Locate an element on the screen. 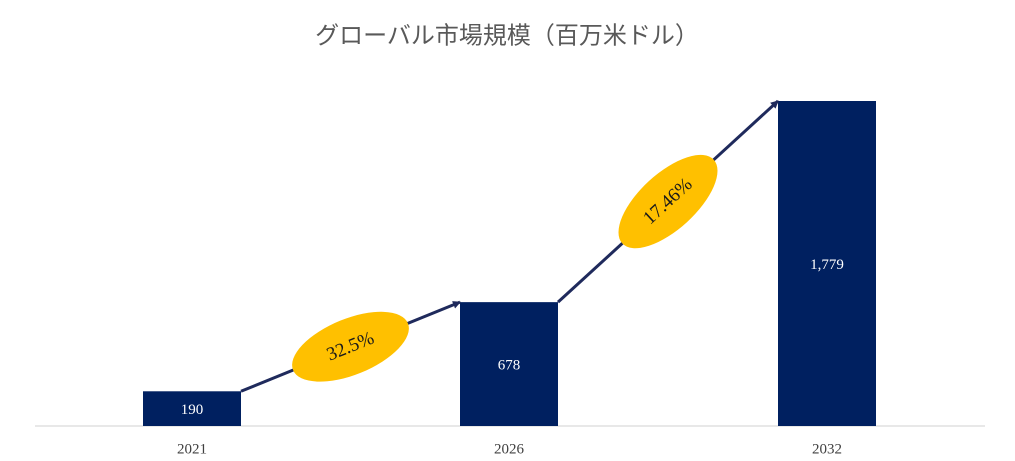 This screenshot has height=461, width=1015. growth-annotation: 32.5% is located at coordinates (350, 346).